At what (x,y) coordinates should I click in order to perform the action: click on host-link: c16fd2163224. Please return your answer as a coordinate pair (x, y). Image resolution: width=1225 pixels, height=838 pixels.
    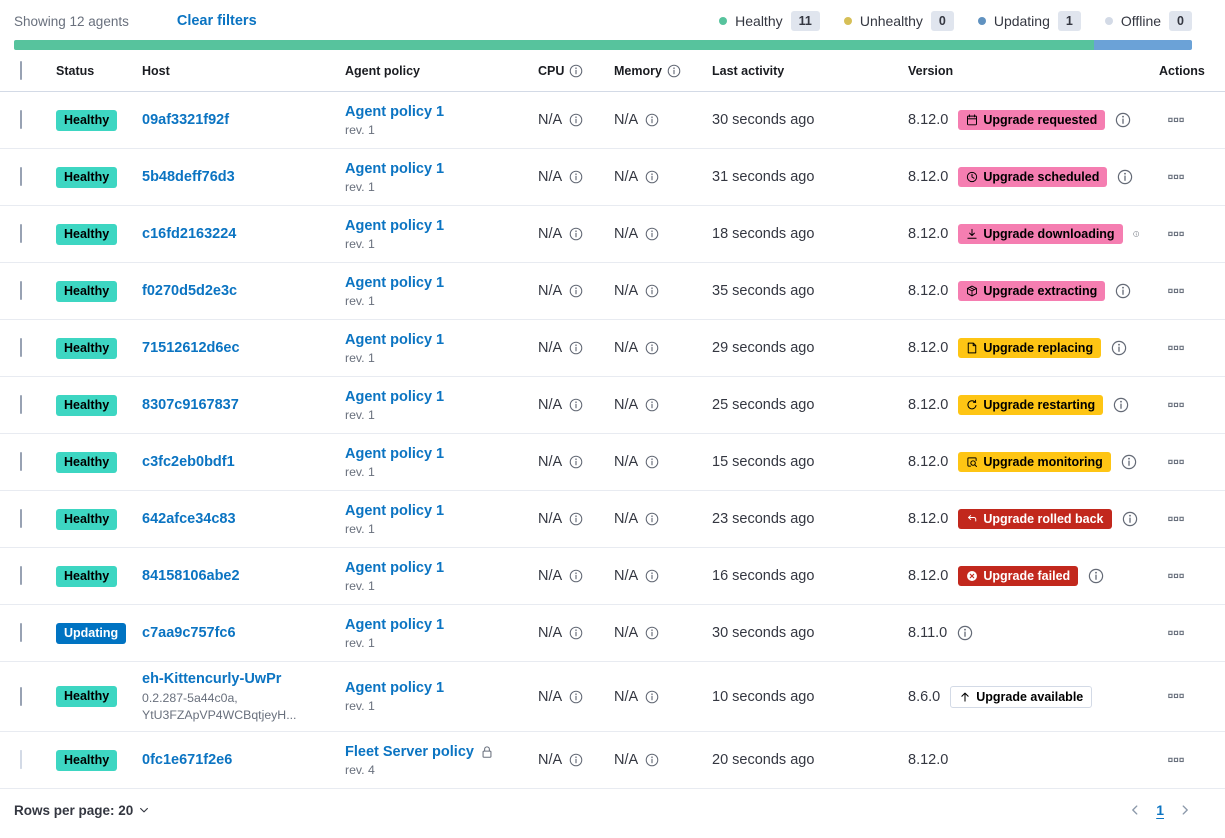
    Looking at the image, I should click on (189, 234).